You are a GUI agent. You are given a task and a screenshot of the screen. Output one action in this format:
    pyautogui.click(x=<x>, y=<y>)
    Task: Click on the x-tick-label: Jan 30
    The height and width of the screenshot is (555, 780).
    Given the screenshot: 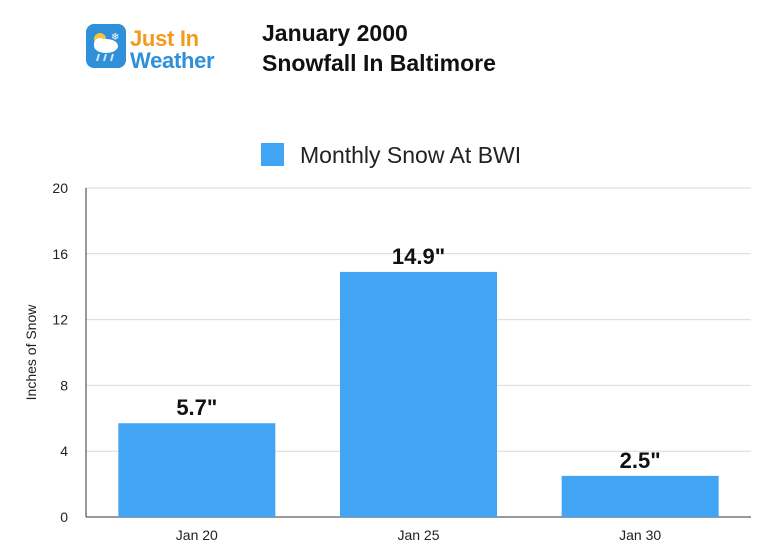 What is the action you would take?
    pyautogui.click(x=640, y=535)
    